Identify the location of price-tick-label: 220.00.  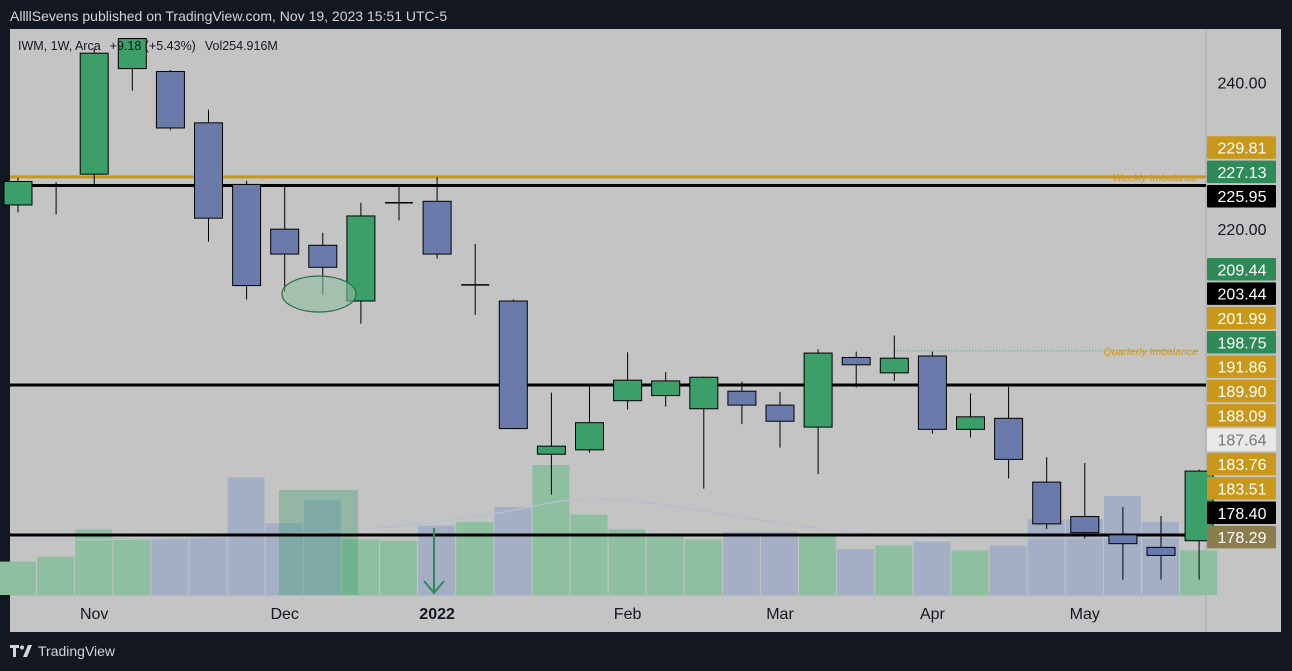
(1242, 230).